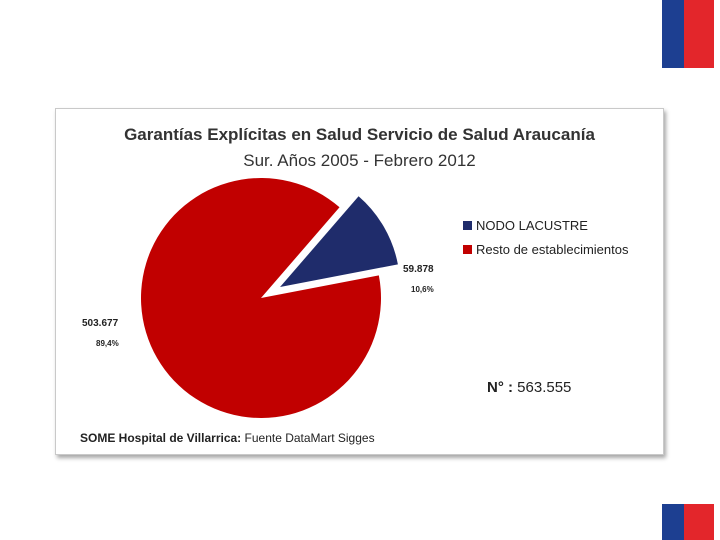 The image size is (720, 540). I want to click on source-bold: SOME Hospital de Villarrica:, so click(161, 438).